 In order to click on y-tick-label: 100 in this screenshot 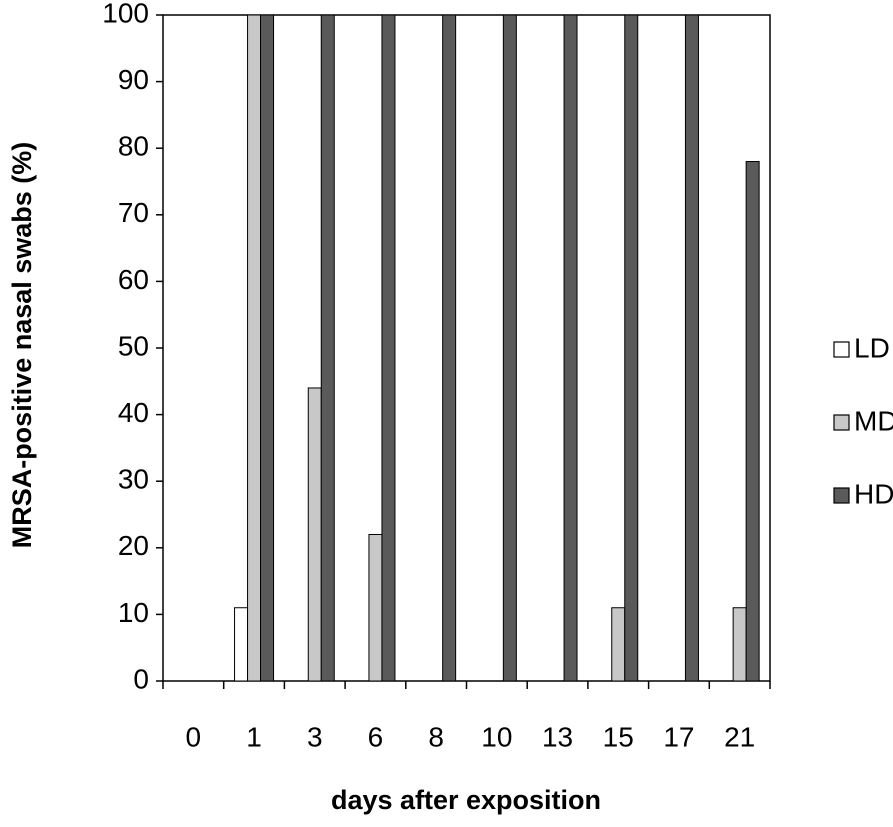, I will do `click(125, 14)`.